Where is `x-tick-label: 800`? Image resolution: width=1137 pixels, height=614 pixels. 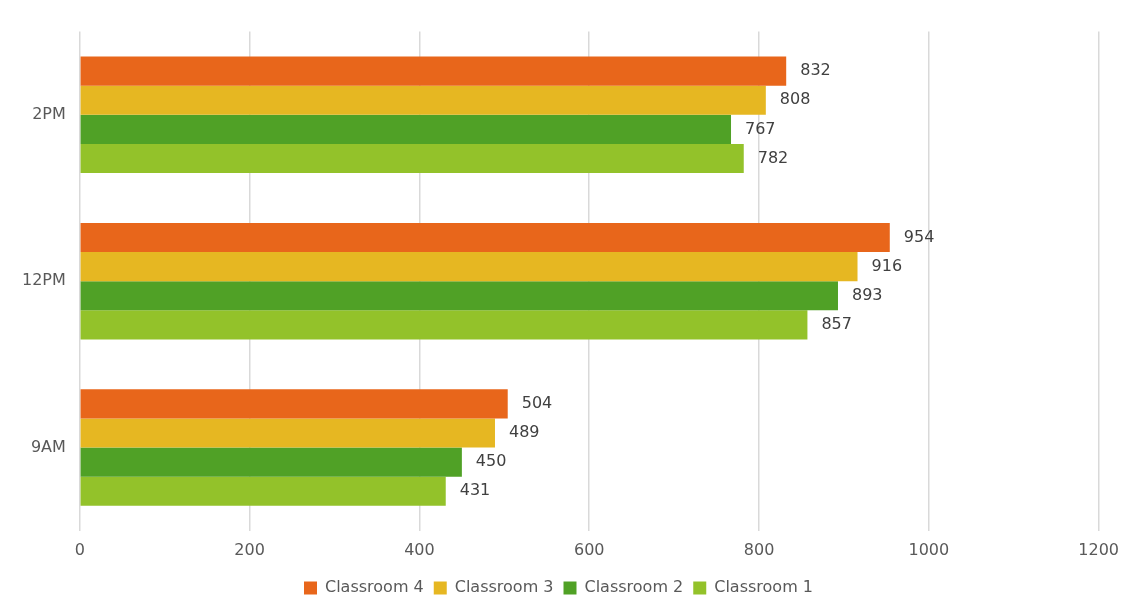 x-tick-label: 800 is located at coordinates (759, 549).